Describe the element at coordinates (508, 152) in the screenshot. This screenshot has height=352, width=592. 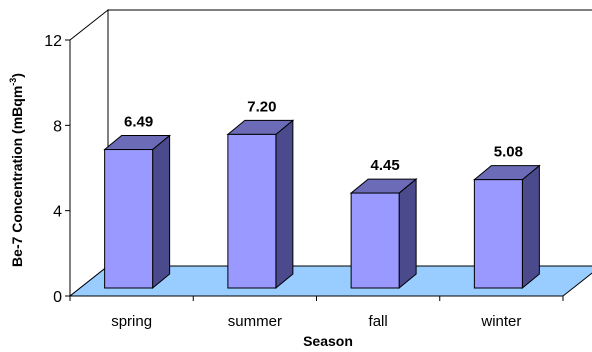
I see `data-label: 5.08` at that location.